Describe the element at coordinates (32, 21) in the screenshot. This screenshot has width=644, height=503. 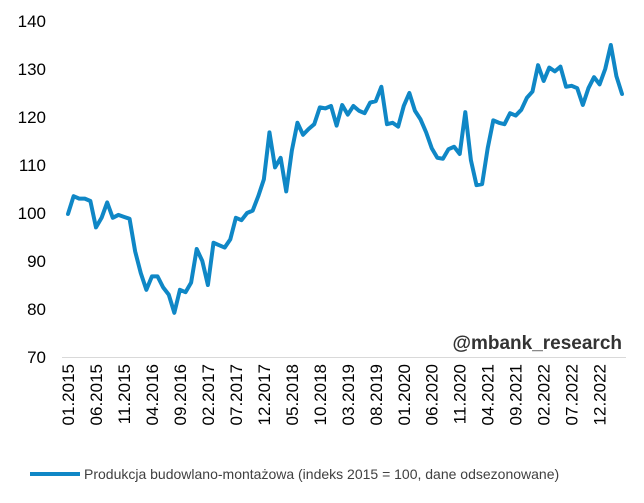
I see `y-tick-label: 140` at that location.